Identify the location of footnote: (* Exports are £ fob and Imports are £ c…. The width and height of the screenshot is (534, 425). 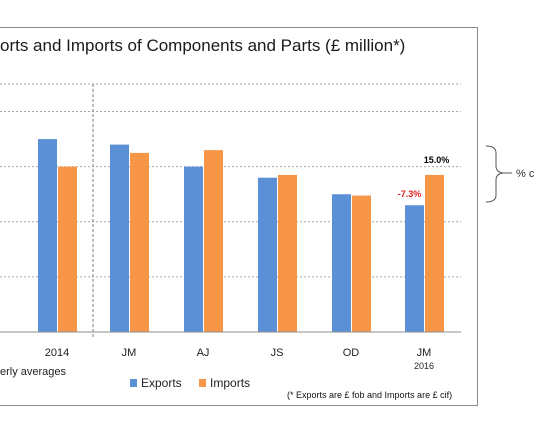
(370, 395).